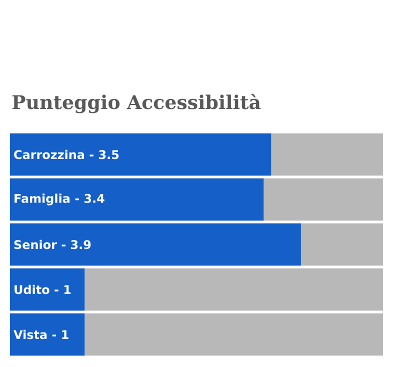 The image size is (394, 367). Describe the element at coordinates (81, 245) in the screenshot. I see `data-label: 3.9` at that location.